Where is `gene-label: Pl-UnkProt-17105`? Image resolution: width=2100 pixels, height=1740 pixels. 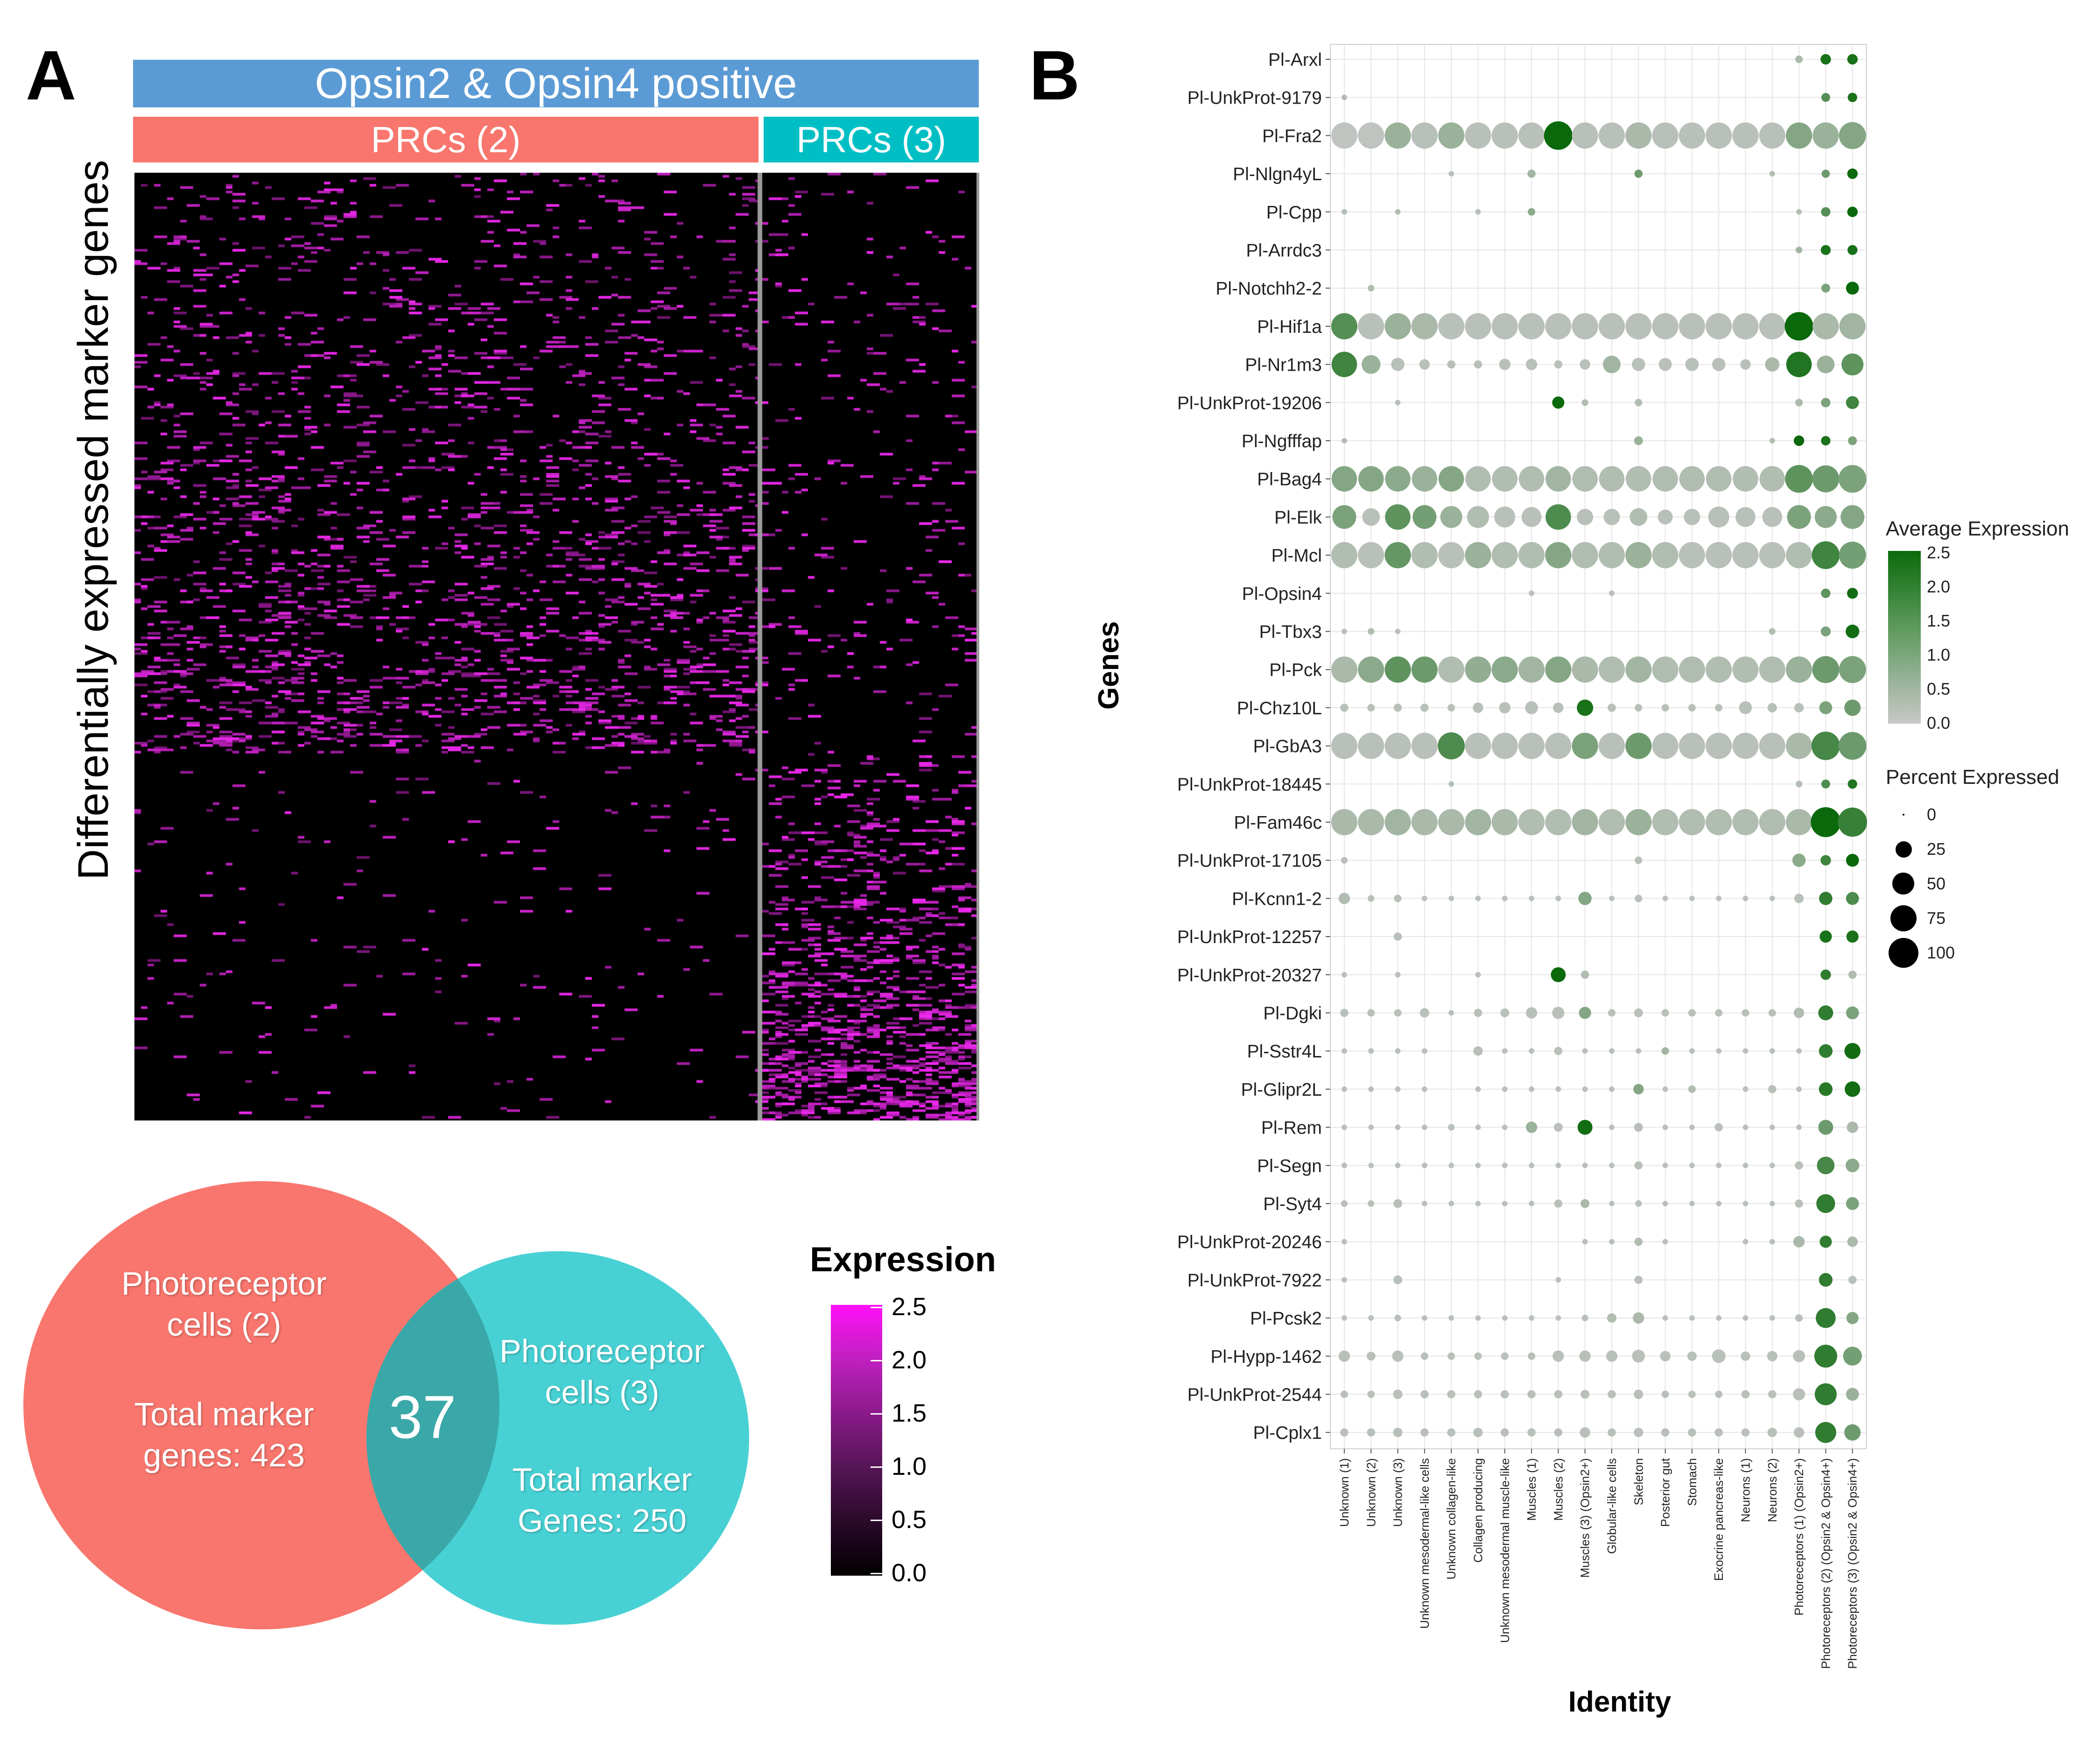
gene-label: Pl-UnkProt-17105 is located at coordinates (1249, 861).